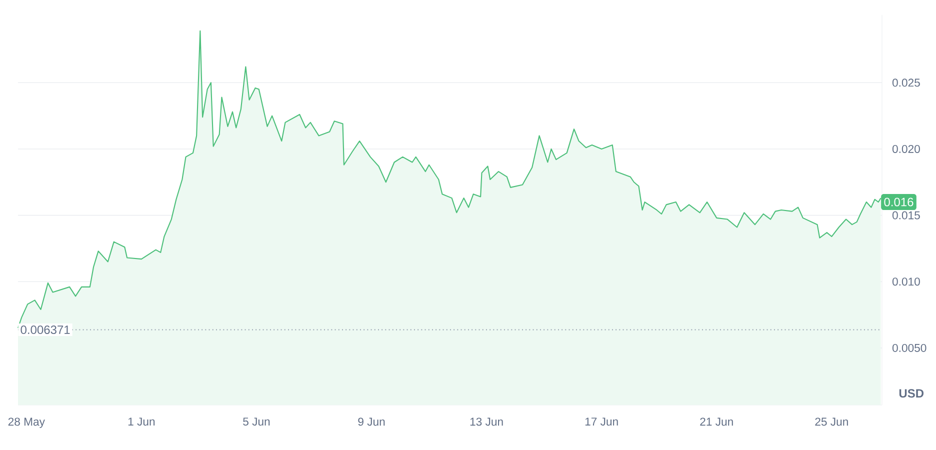 The width and height of the screenshot is (936, 450). I want to click on x-tick-label: 28 May, so click(26, 423).